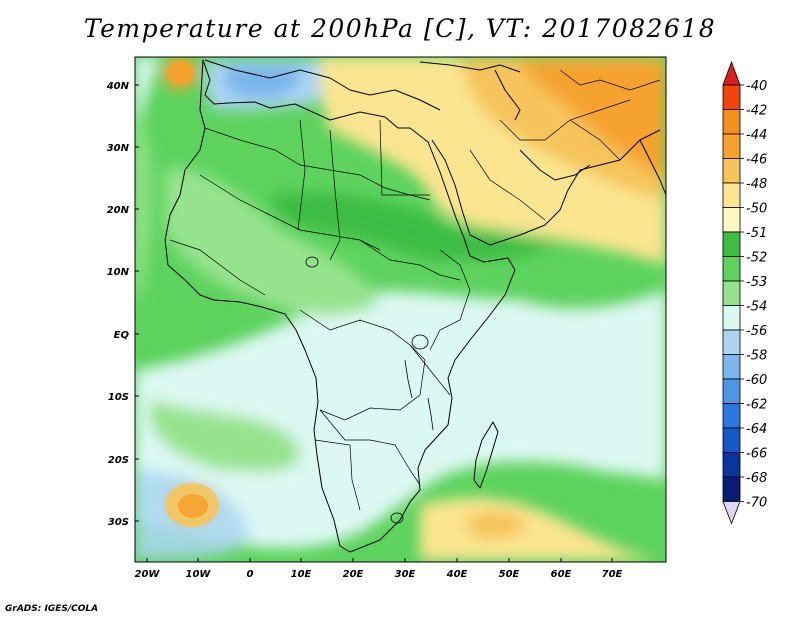  What do you see at coordinates (52, 609) in the screenshot?
I see `credit-text: GrADS: IGES/COLA` at bounding box center [52, 609].